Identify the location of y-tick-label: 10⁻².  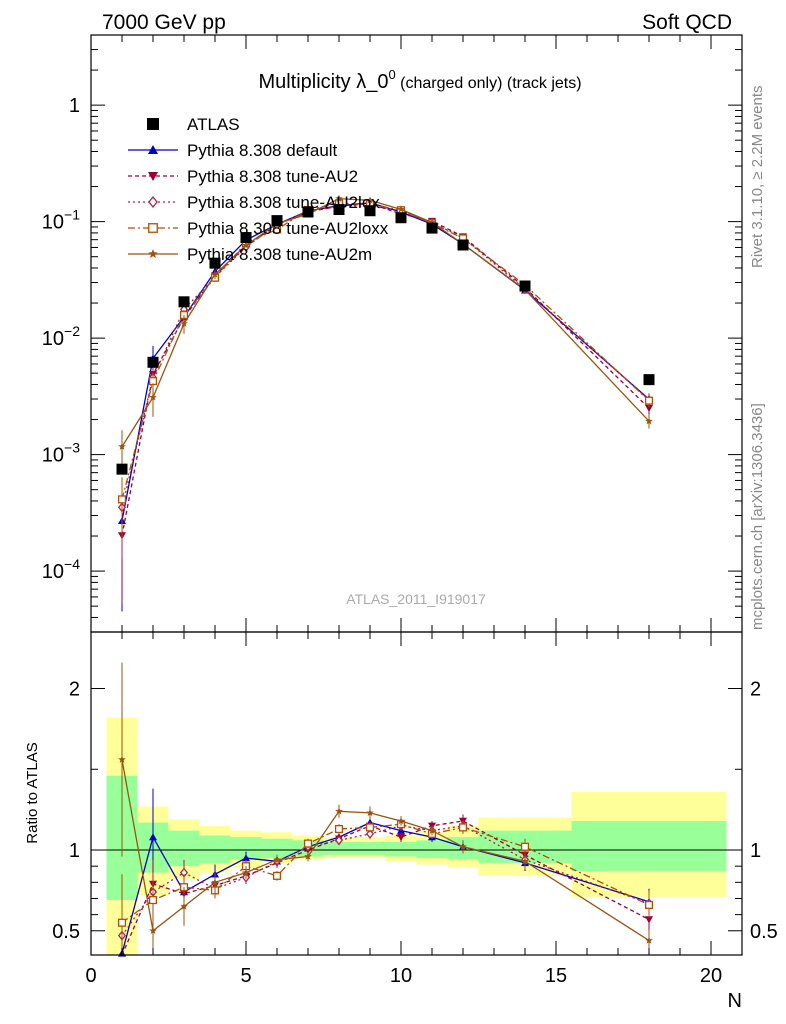
(61, 336).